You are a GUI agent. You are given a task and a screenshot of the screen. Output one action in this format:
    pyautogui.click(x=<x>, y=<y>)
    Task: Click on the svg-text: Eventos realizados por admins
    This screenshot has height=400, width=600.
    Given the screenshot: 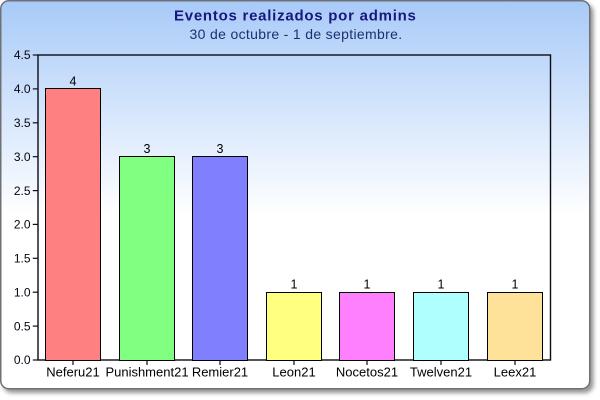 What is the action you would take?
    pyautogui.click(x=295, y=16)
    